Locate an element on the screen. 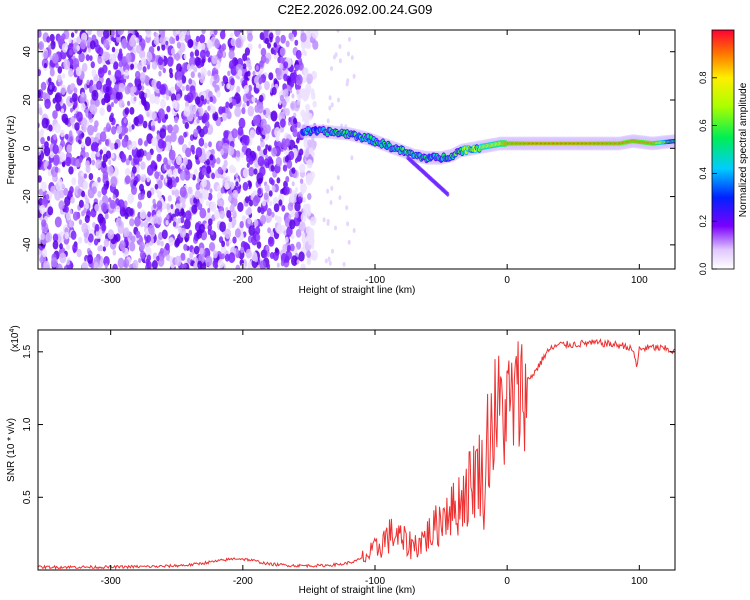  colorbar-ticks: 0.0 0.2 0.4 0.6 0.8 is located at coordinates (707, 173).